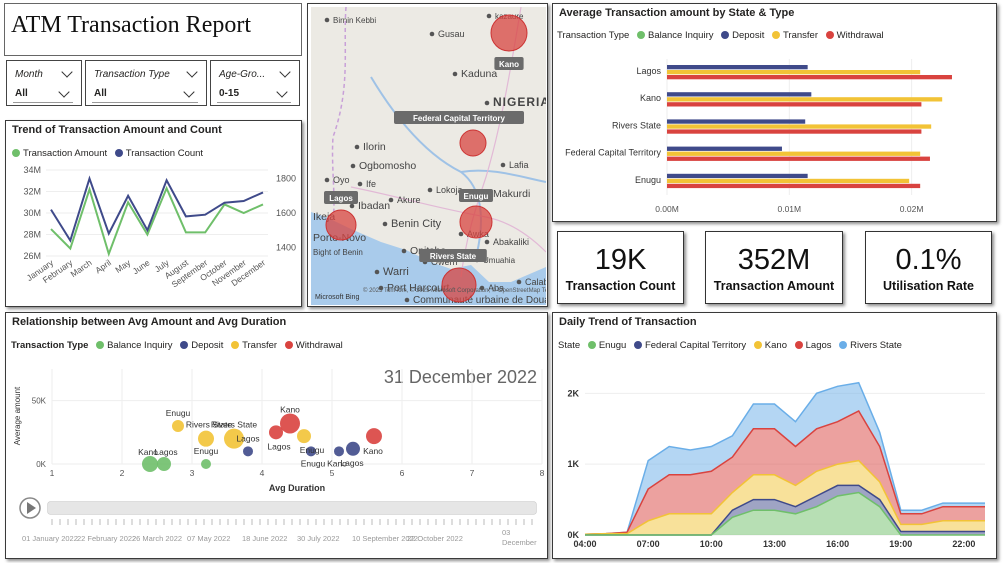  I want to click on legend-item: Transaction Amount, so click(59, 153).